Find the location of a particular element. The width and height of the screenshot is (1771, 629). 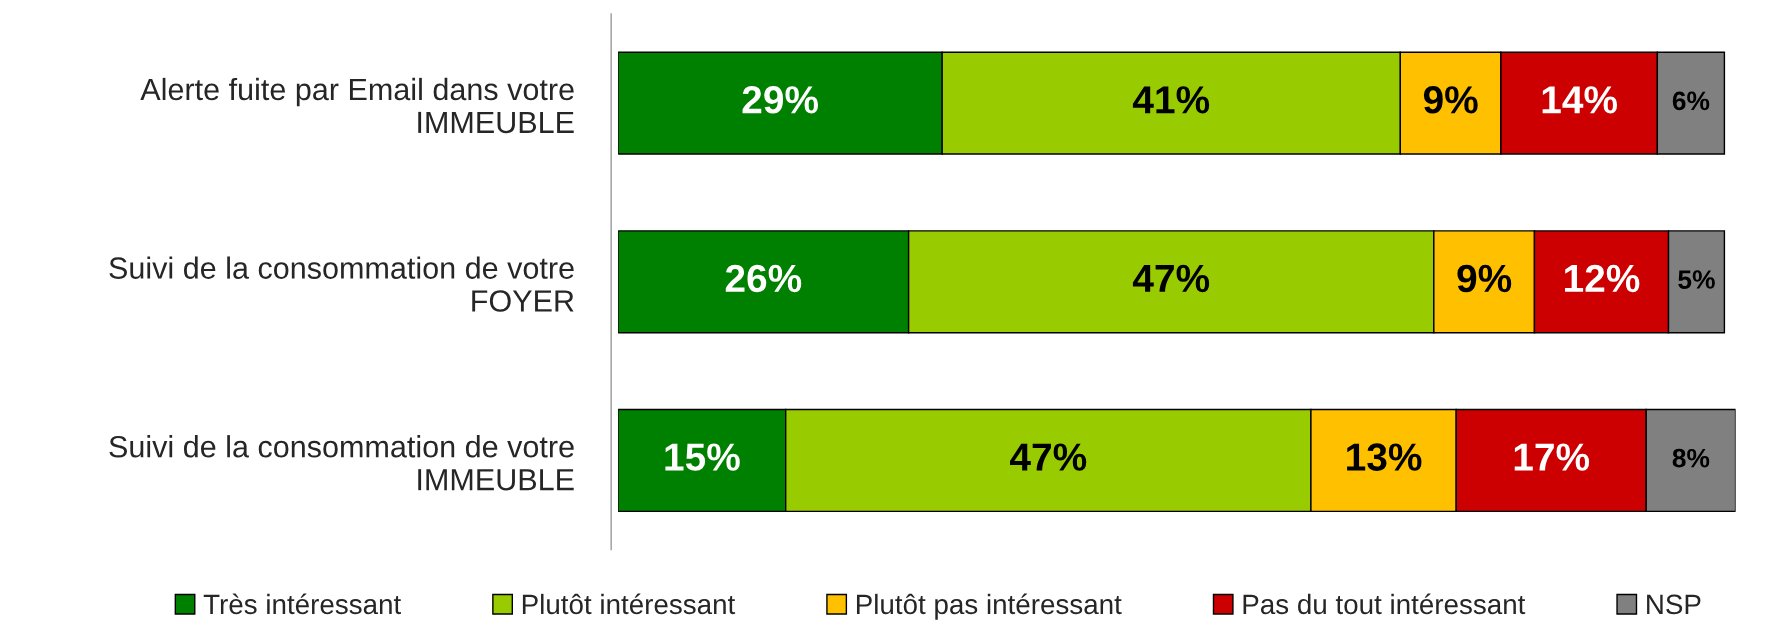

data-label: 15% is located at coordinates (702, 457).